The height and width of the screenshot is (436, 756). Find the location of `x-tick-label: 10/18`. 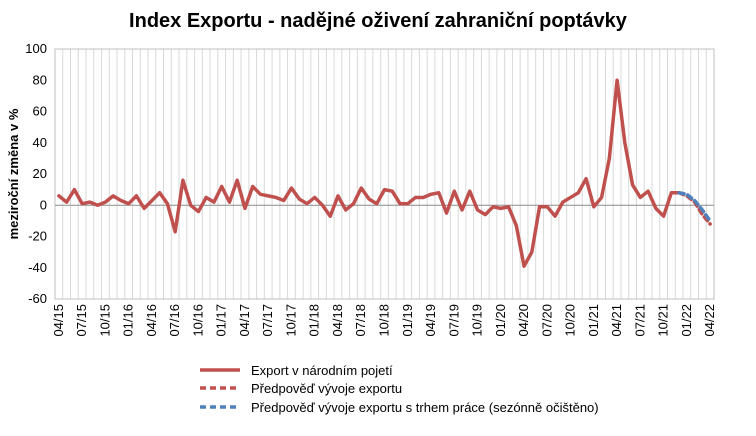

x-tick-label: 10/18 is located at coordinates (384, 320).